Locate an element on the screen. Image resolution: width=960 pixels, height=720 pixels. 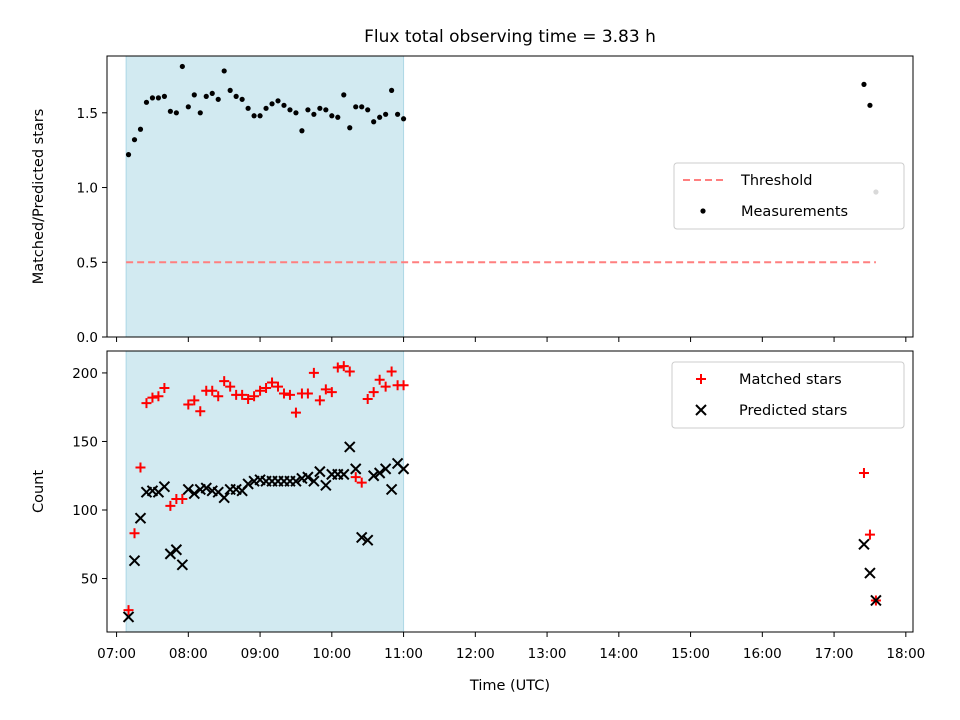
y-tick-label: 200 is located at coordinates (85, 374).